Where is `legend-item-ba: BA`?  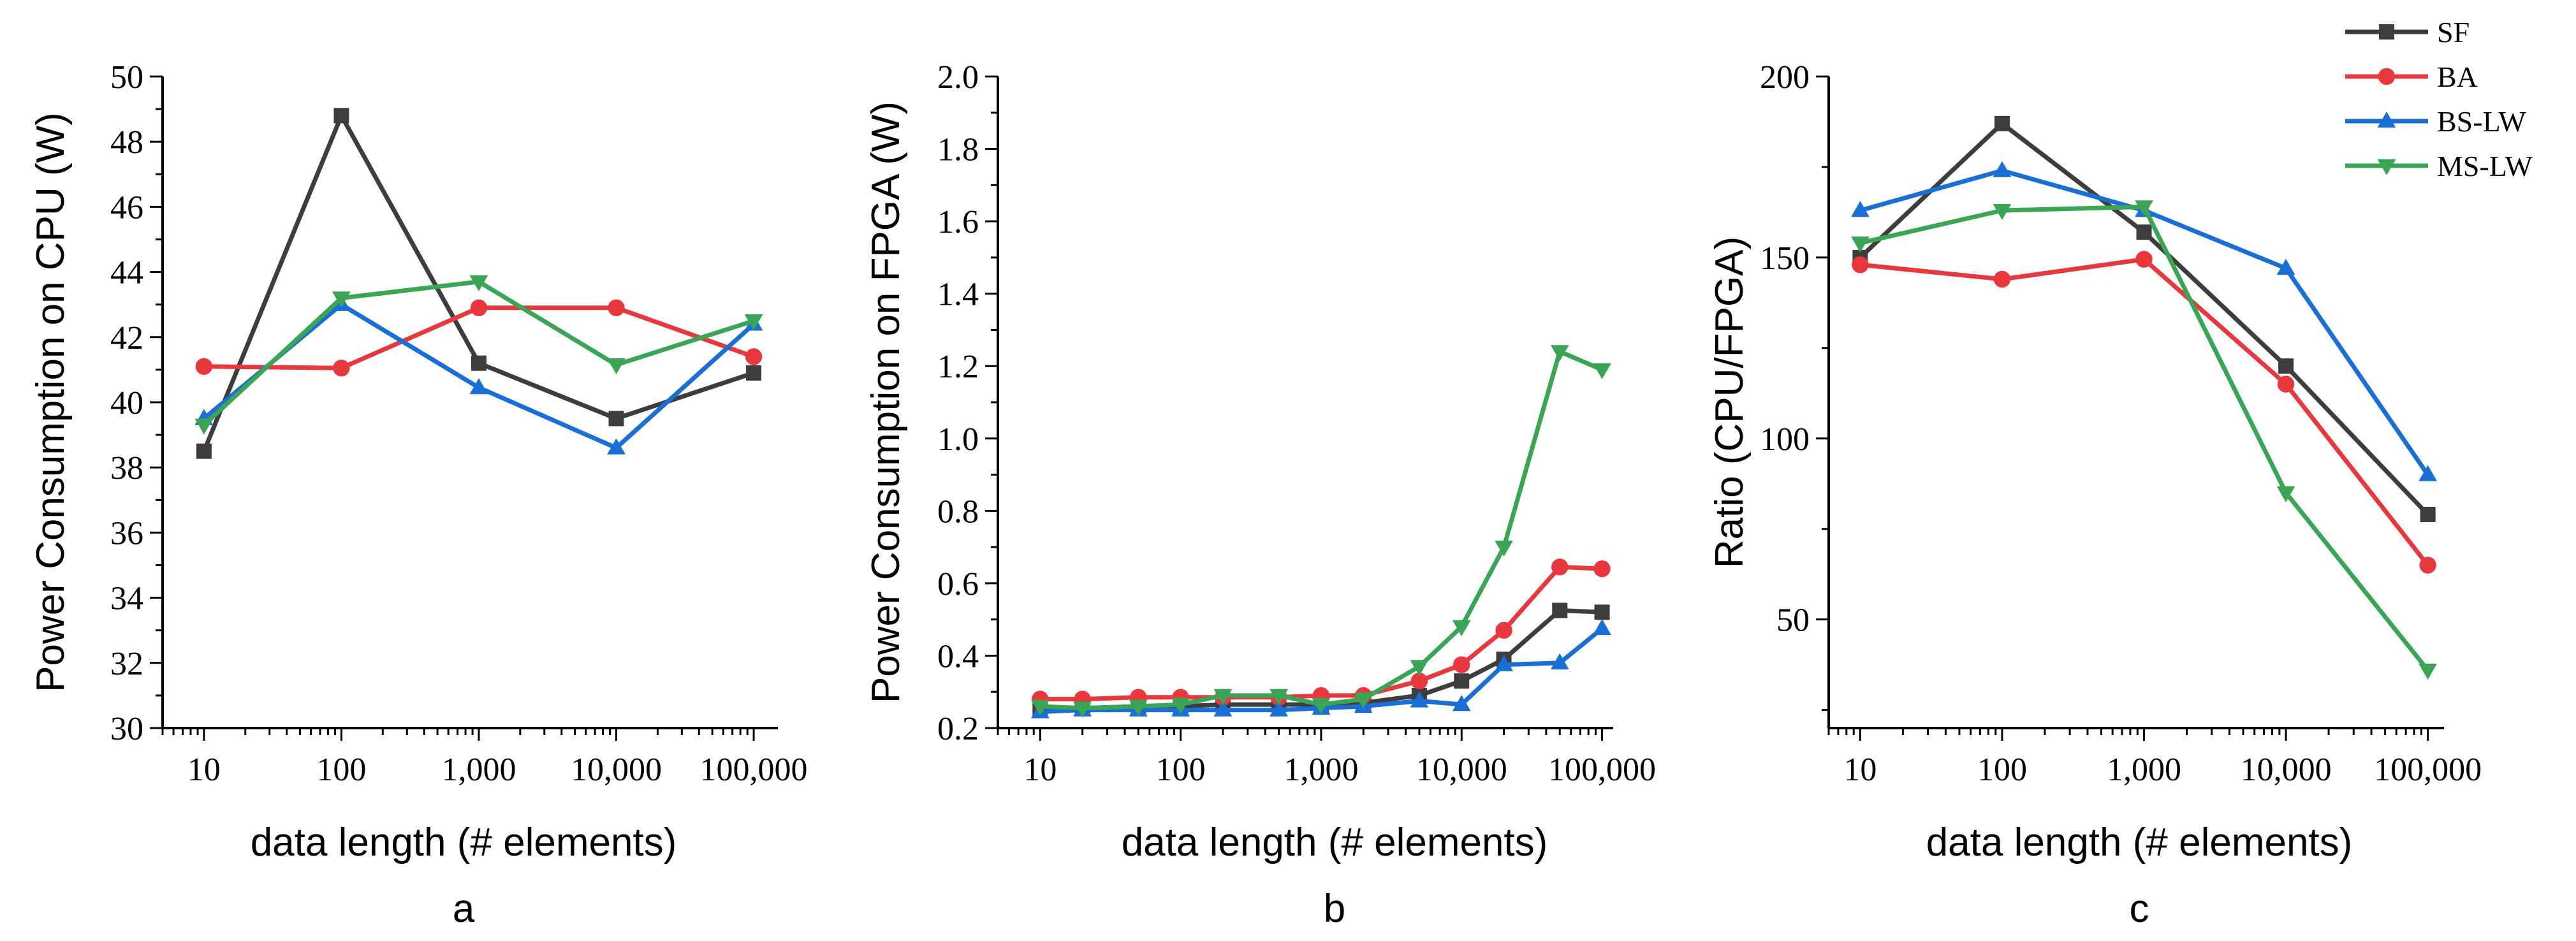
legend-item-ba: BA is located at coordinates (2411, 77).